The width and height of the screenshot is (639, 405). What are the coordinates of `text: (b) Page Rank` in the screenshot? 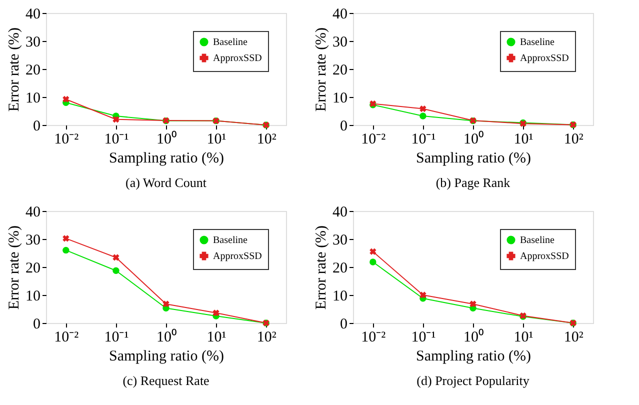 It's located at (473, 182).